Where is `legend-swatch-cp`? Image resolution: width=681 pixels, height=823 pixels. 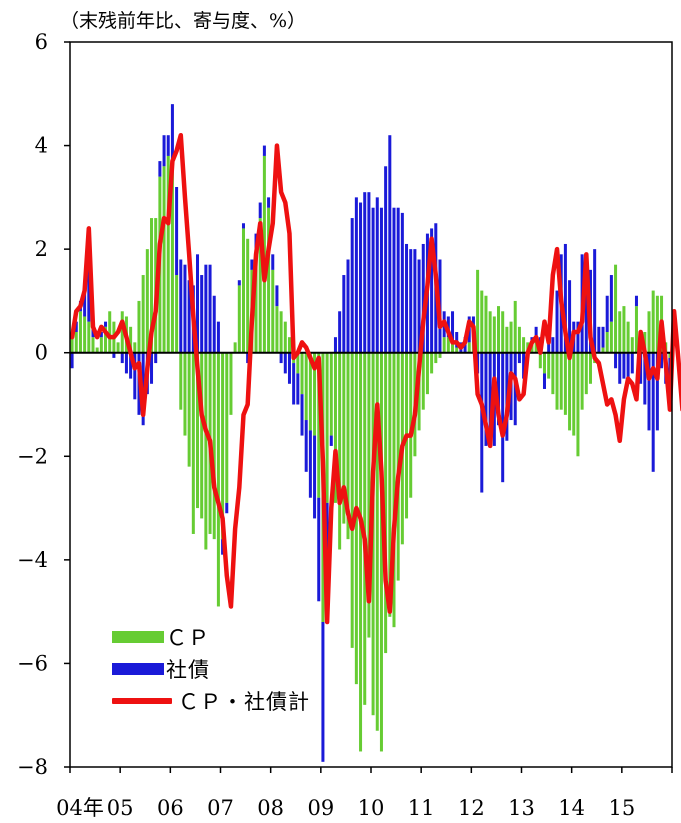 legend-swatch-cp is located at coordinates (138, 637).